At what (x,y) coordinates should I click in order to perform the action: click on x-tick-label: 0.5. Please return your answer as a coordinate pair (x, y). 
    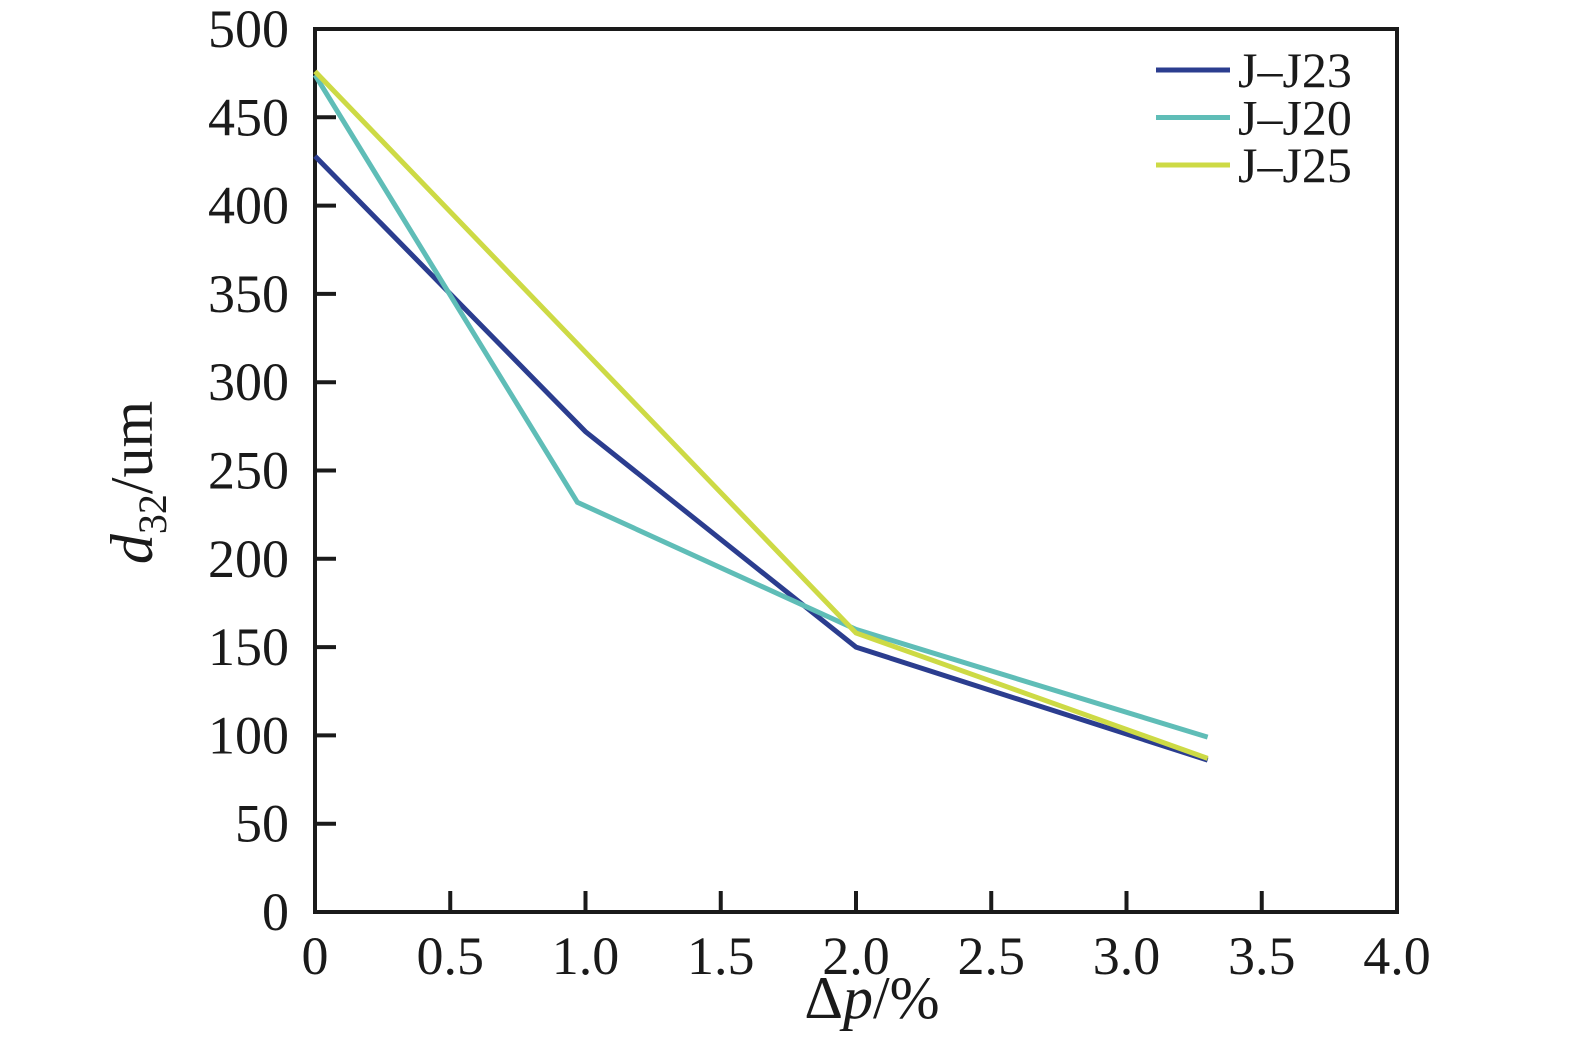
    Looking at the image, I should click on (451, 956).